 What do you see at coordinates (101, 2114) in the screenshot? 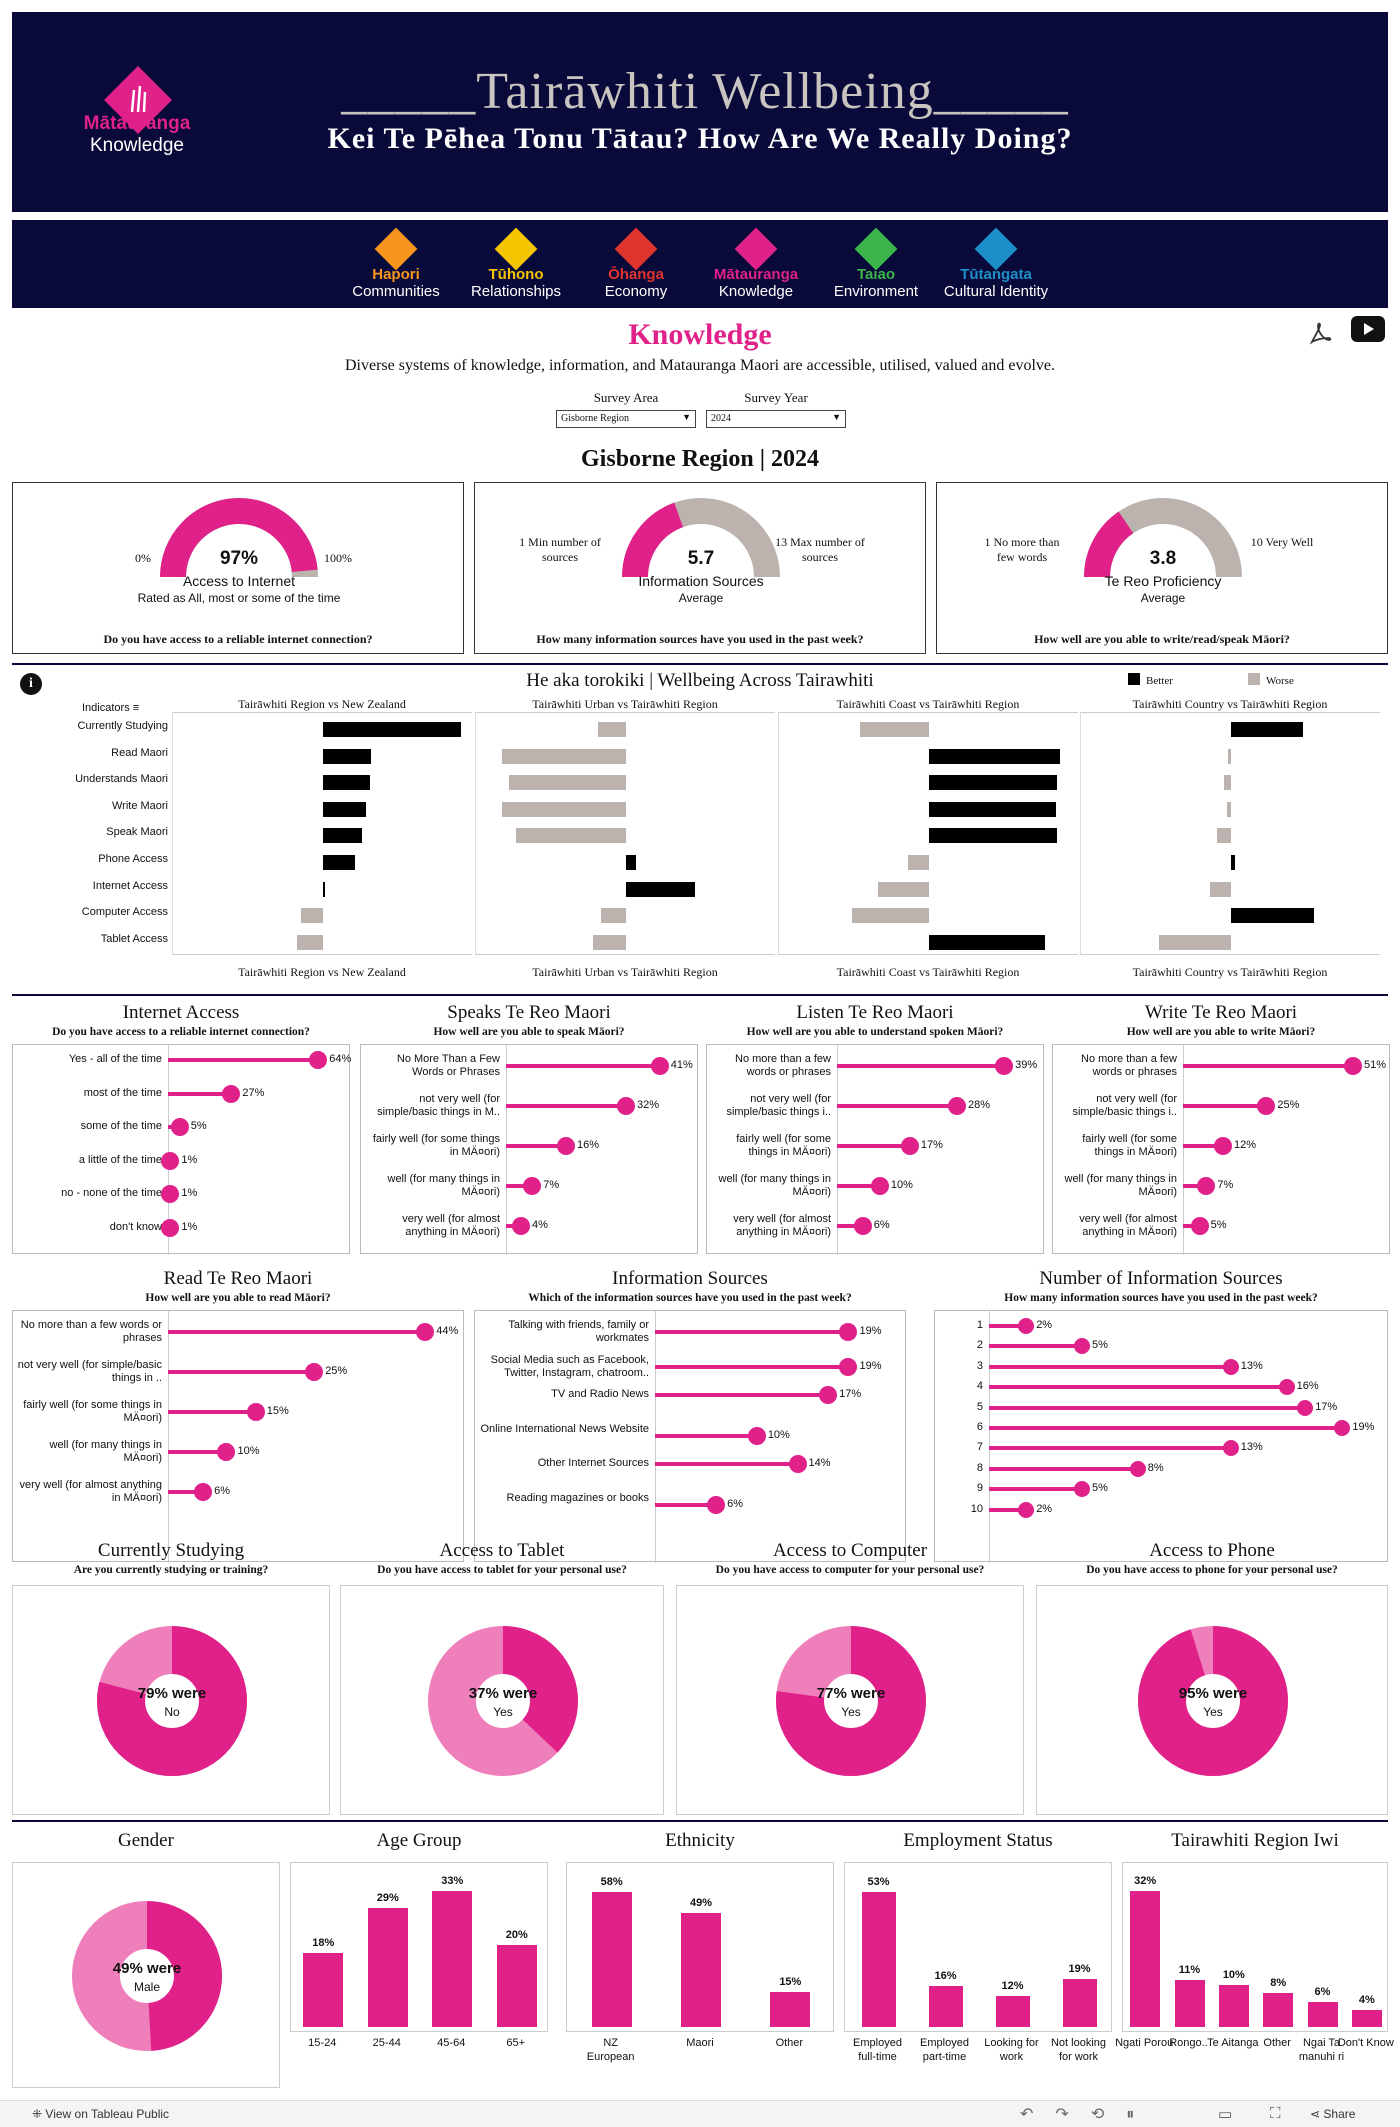
I see `tableau-public-link: ⁜ View on Tableau Public` at bounding box center [101, 2114].